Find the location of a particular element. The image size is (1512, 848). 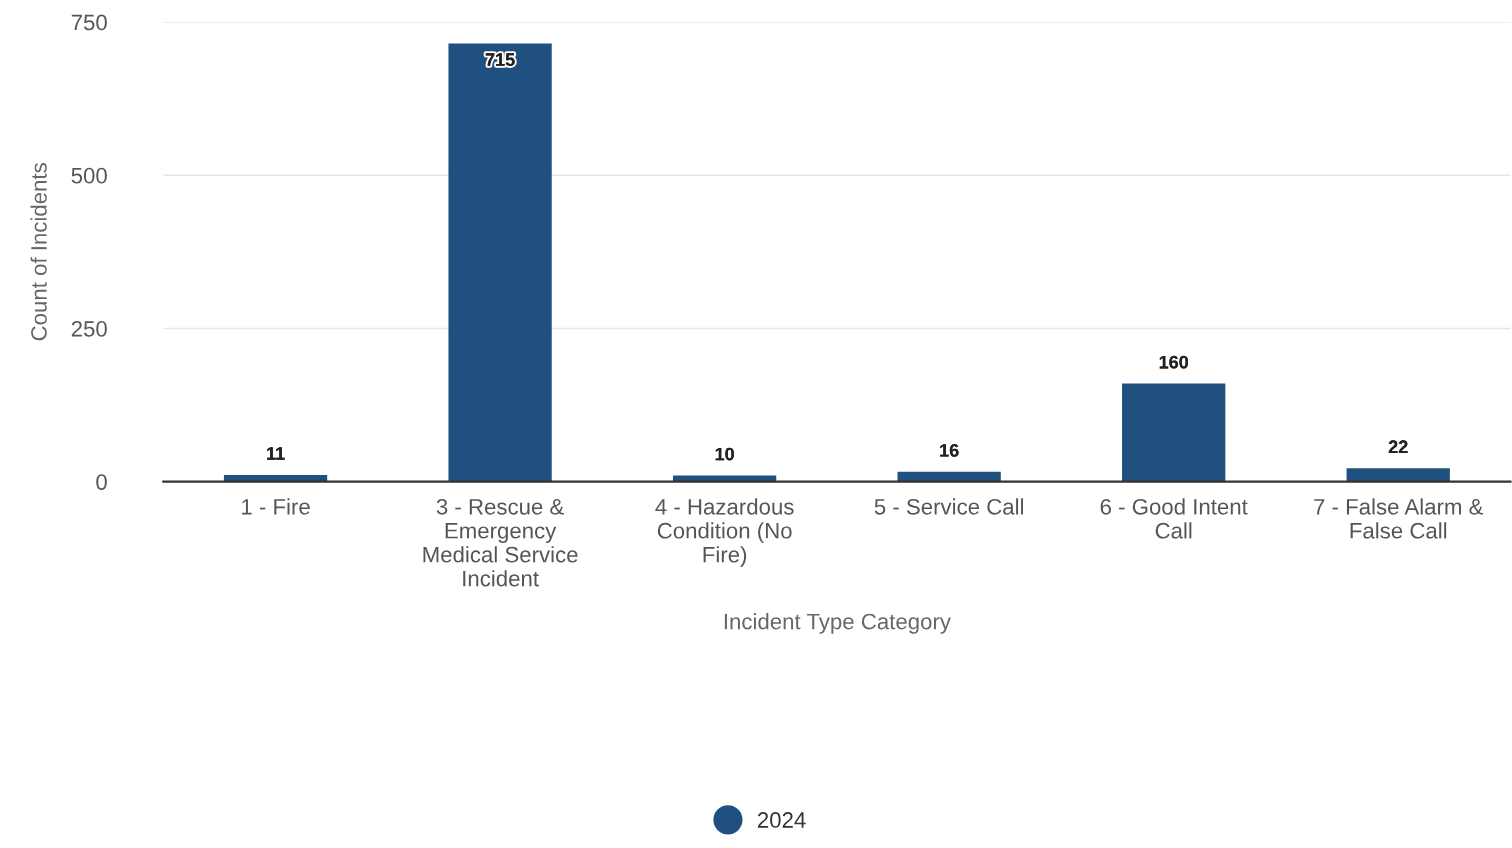

legend-label: 2024 is located at coordinates (781, 820).